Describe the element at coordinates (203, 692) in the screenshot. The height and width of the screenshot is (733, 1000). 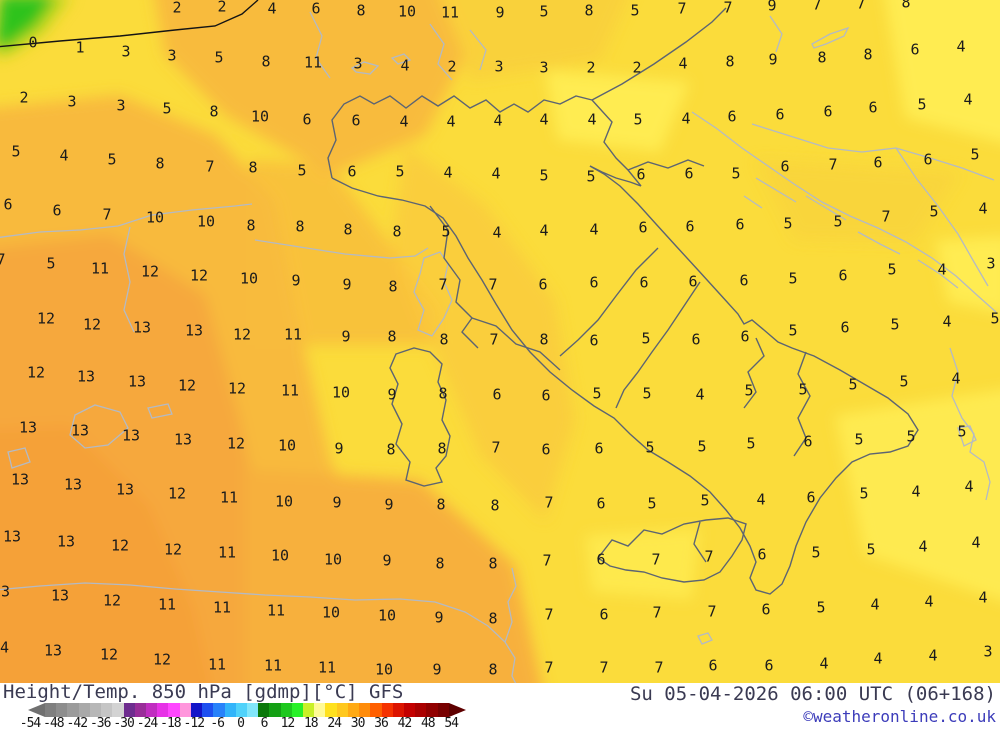
I see `legend-title: Height/Temp. 850 hPa [gdmp][°C] GFS` at that location.